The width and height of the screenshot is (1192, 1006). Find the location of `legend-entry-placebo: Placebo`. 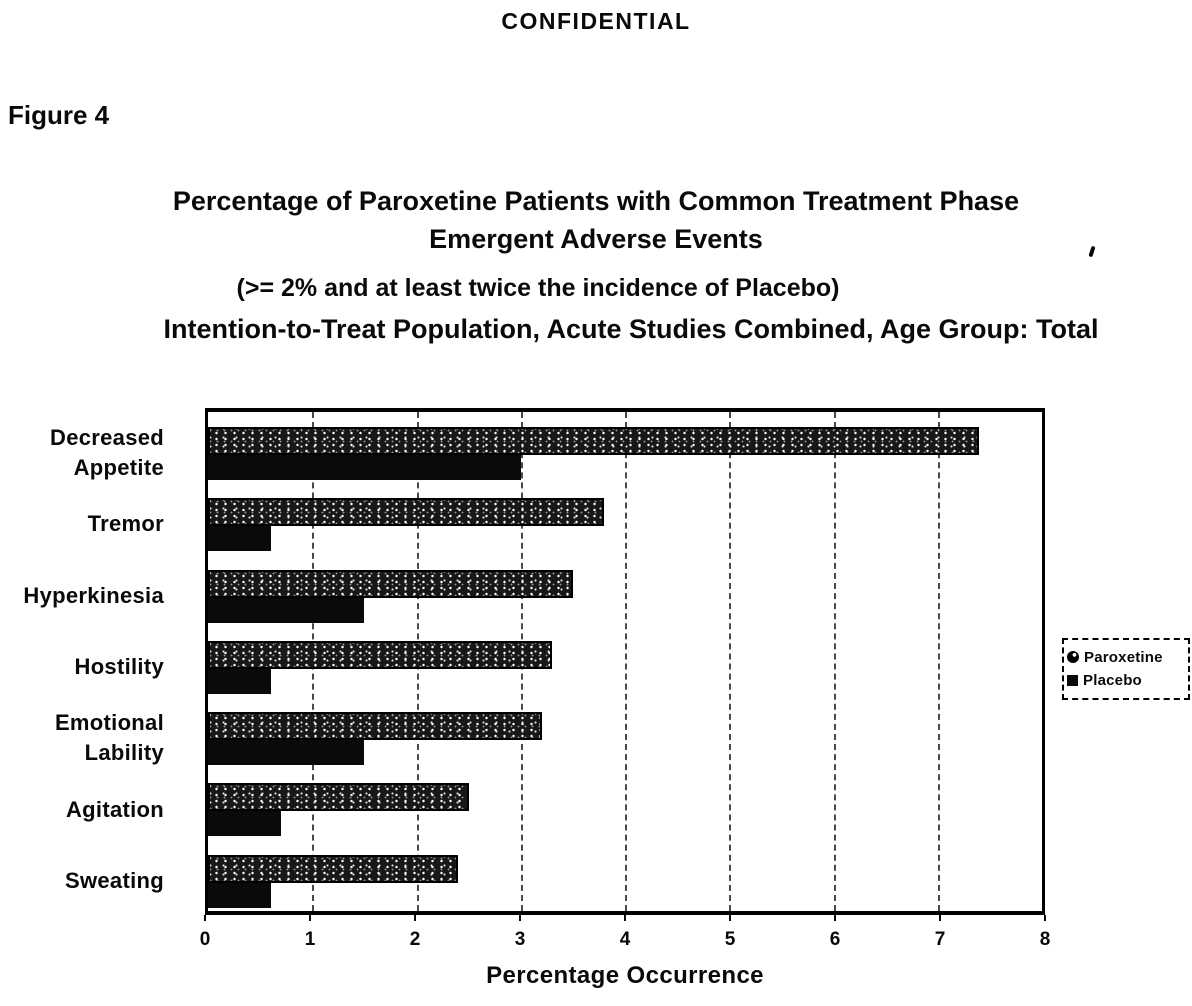

legend-entry-placebo: Placebo is located at coordinates (1126, 680).